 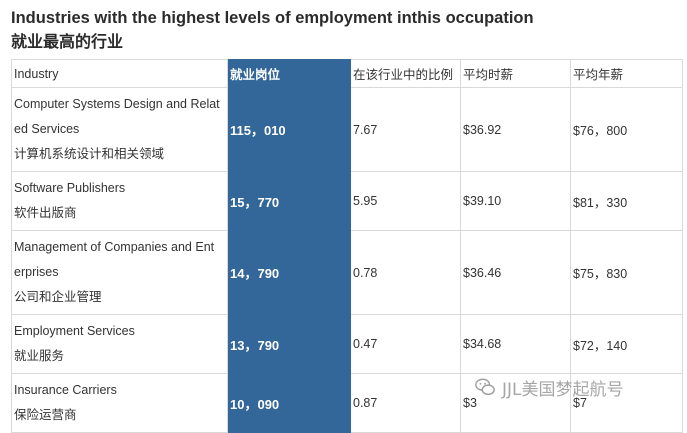 I want to click on jobs-cell: 14，790, so click(x=289, y=272).